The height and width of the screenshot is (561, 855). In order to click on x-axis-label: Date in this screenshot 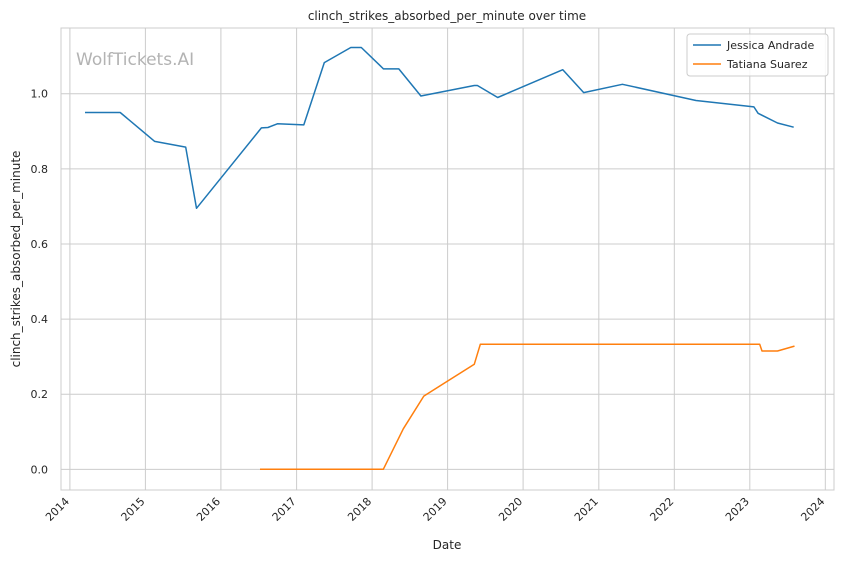, I will do `click(447, 545)`.